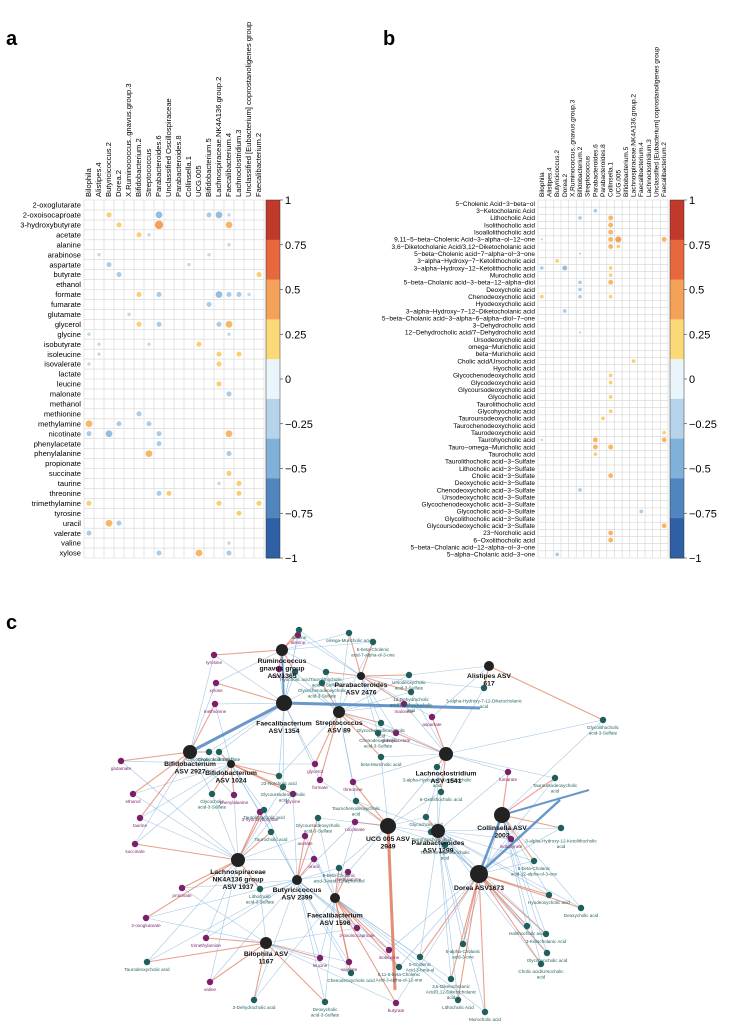  I want to click on bile-acid-label: Acid/3,12-Diketocholanic, so click(451, 991).